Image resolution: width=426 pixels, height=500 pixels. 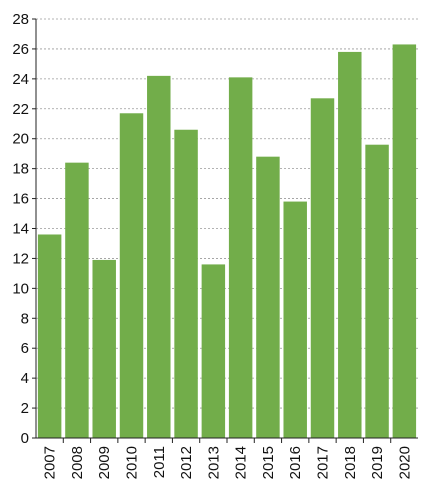 I want to click on y-tick-label-2: 2, so click(x=25, y=408).